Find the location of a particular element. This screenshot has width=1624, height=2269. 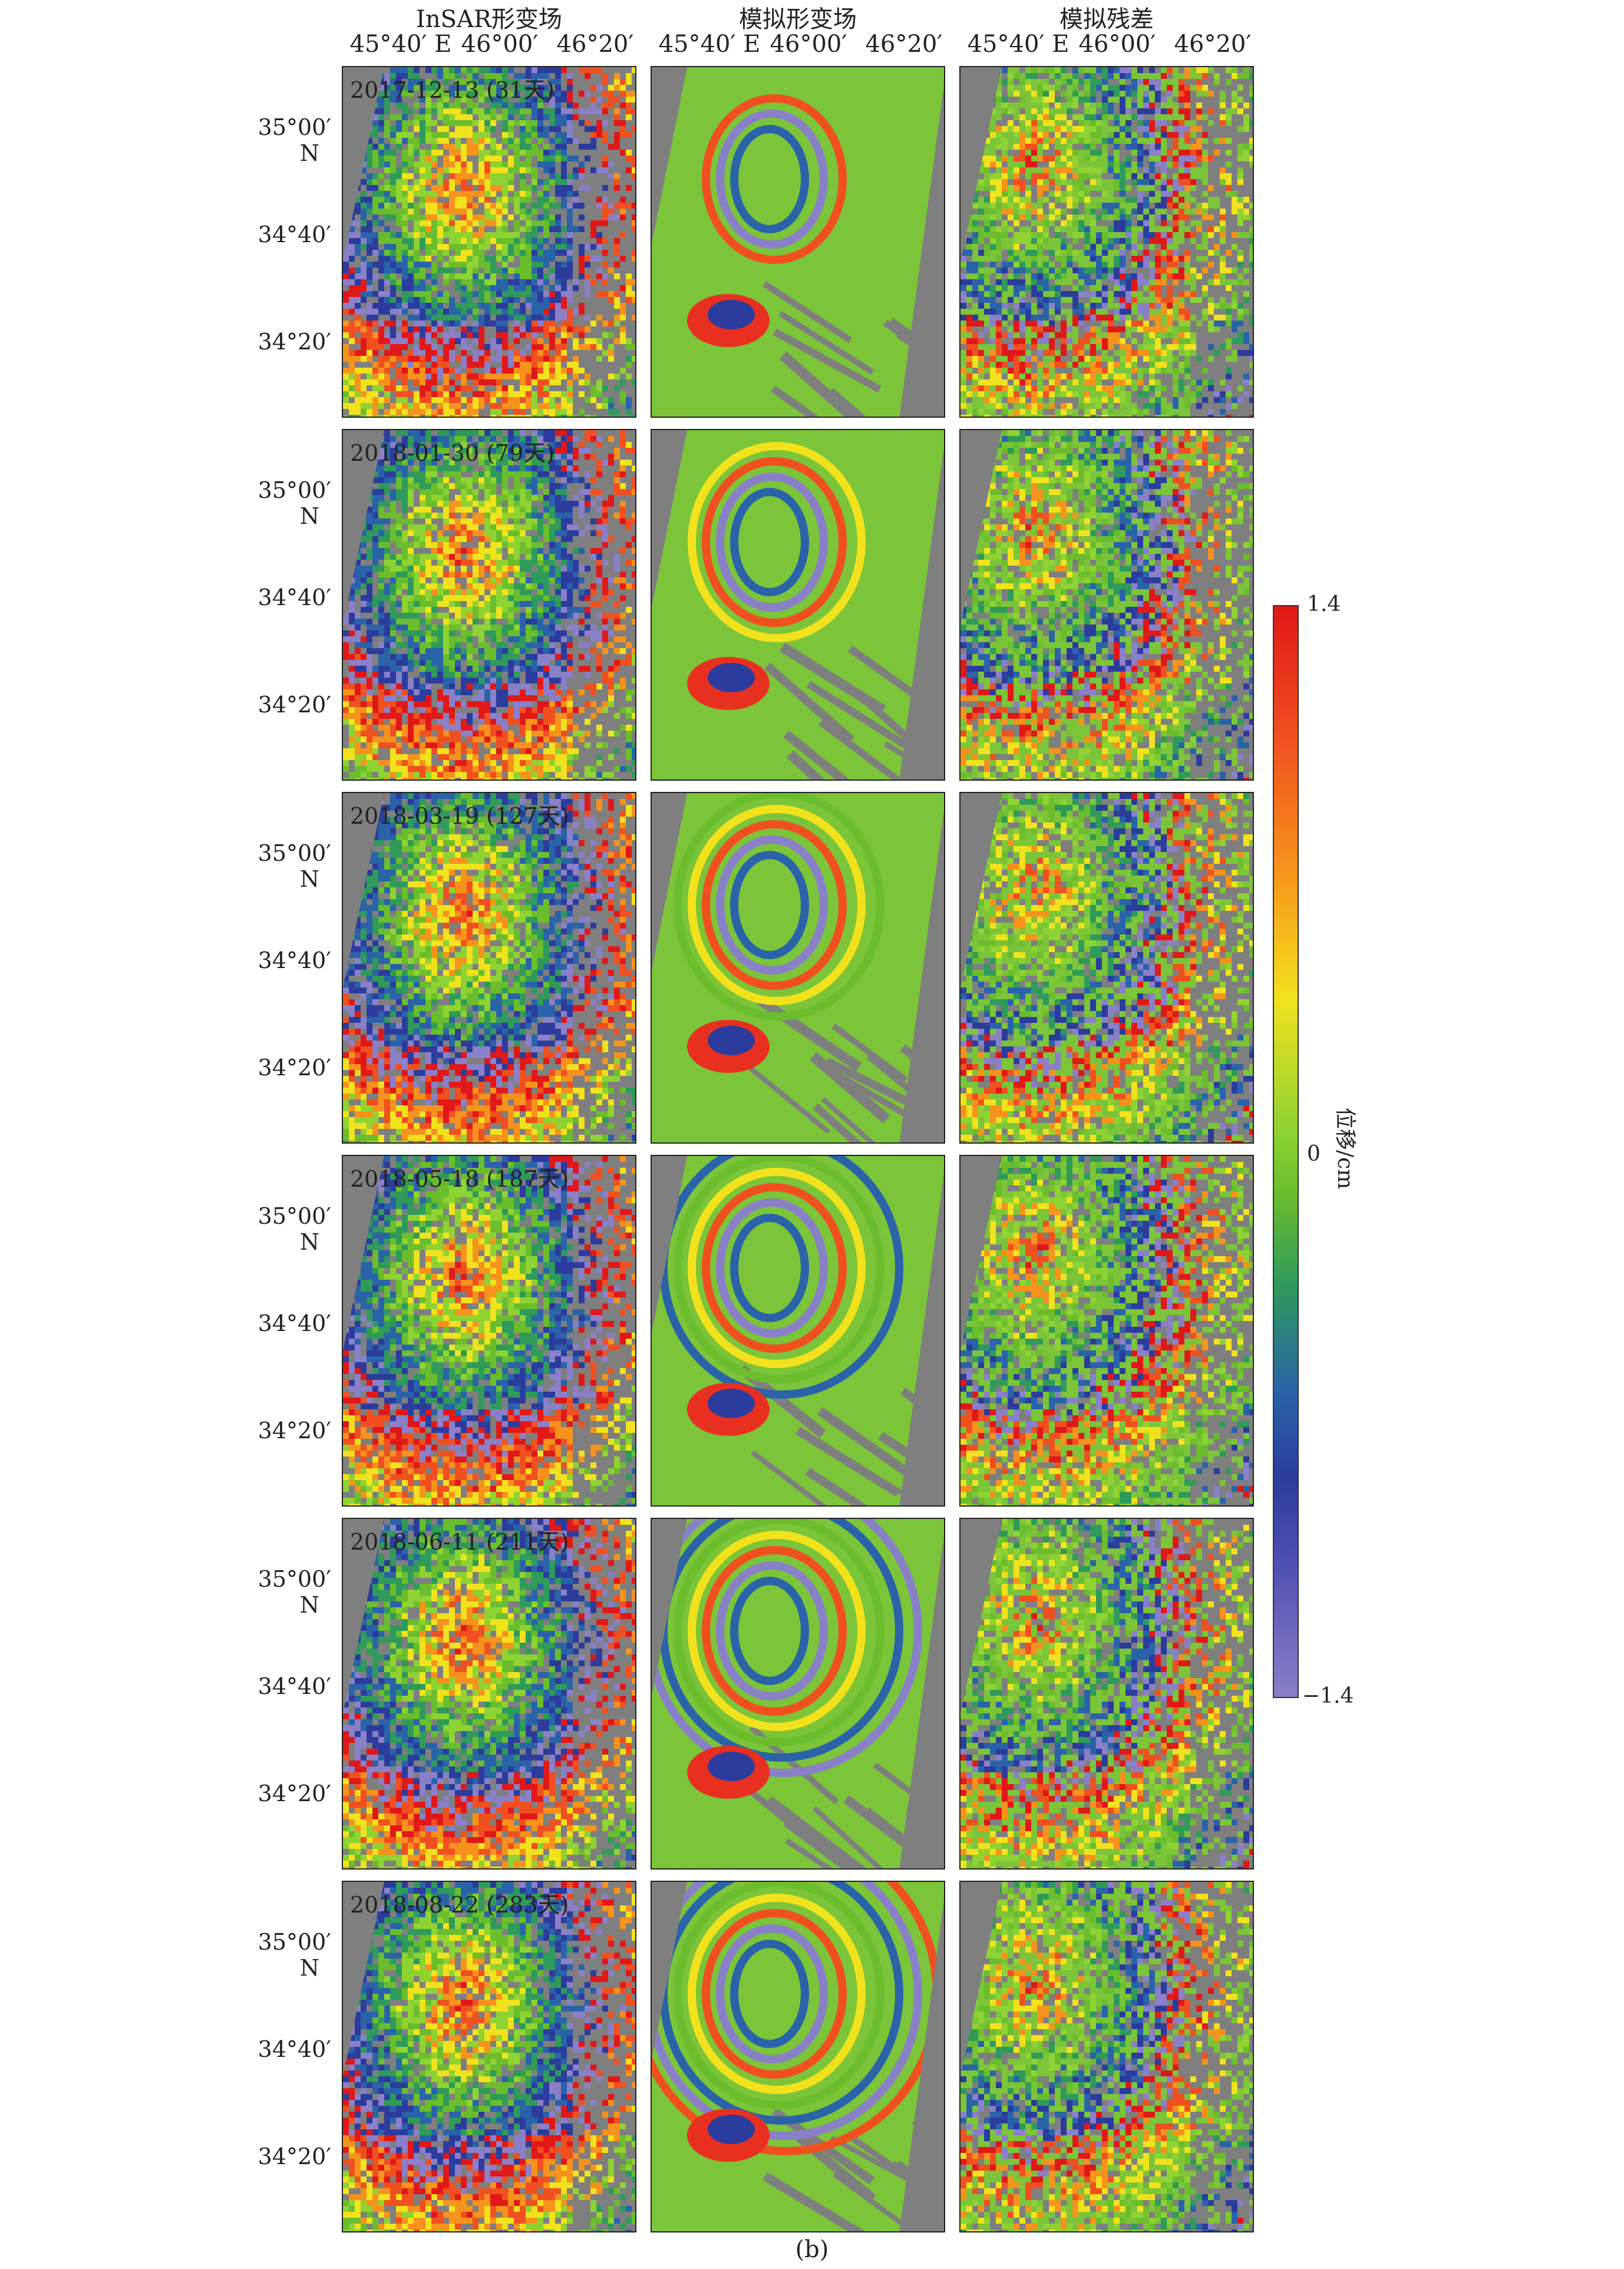

panel-insar-row-2: 2018-01-30 (79天) is located at coordinates (489, 605).